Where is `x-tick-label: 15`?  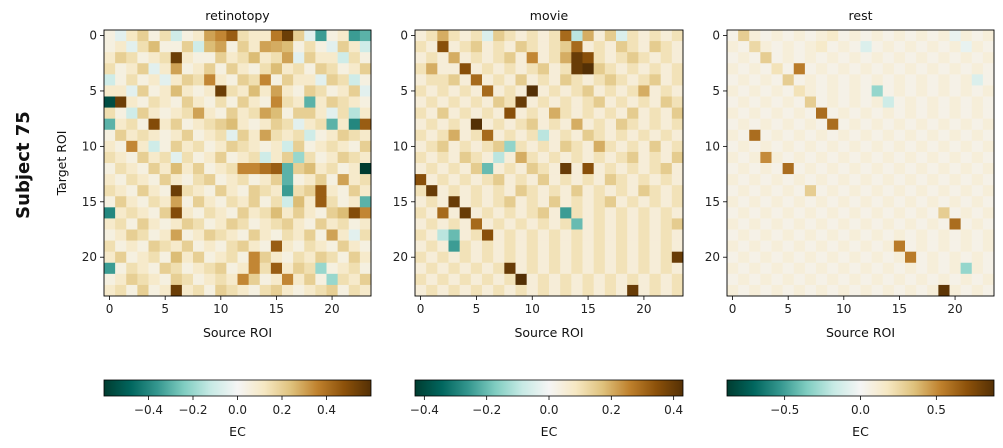 x-tick-label: 15 is located at coordinates (276, 309).